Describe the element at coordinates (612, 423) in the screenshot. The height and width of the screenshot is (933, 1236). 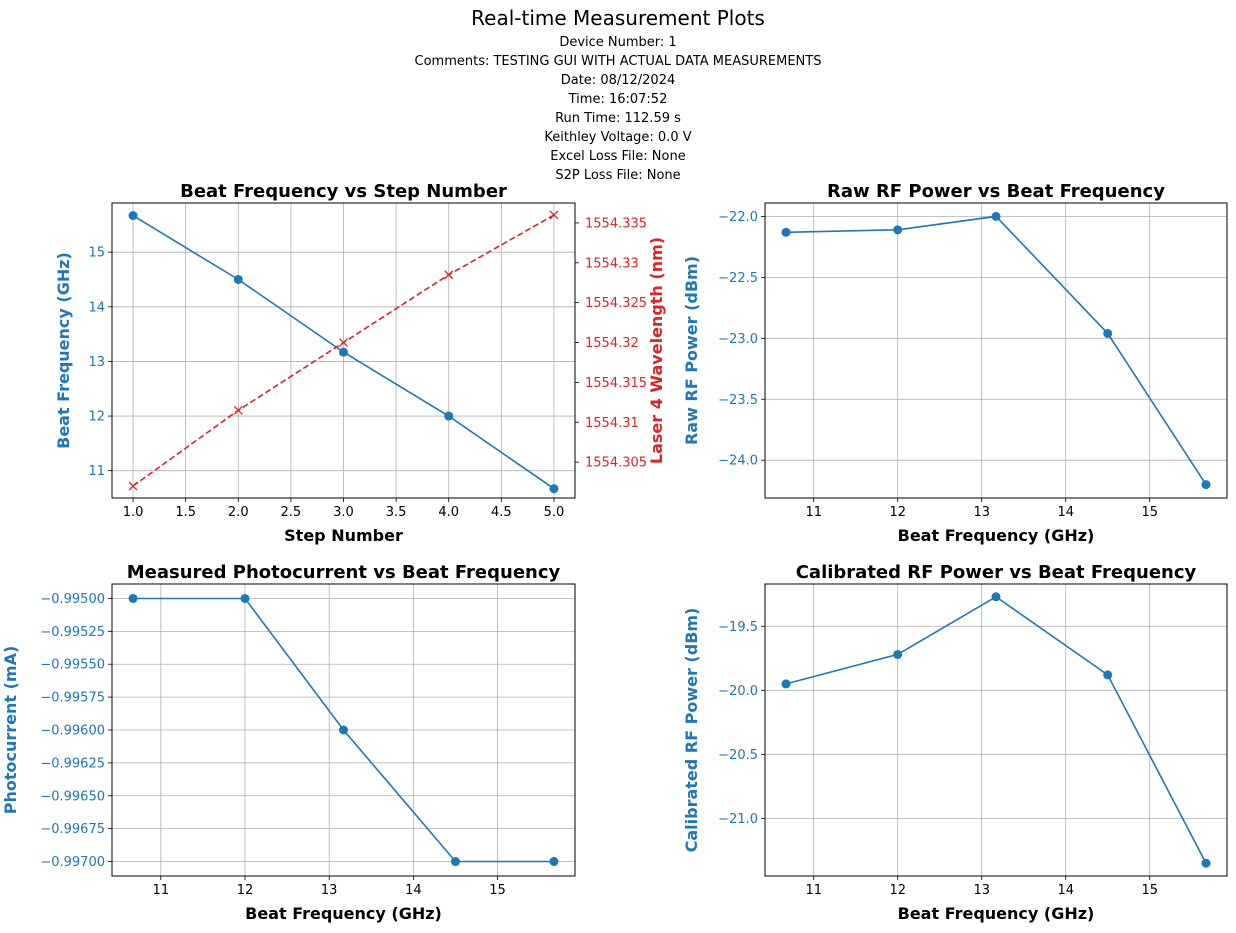
I see `y2-tick-label: 1554.31` at that location.